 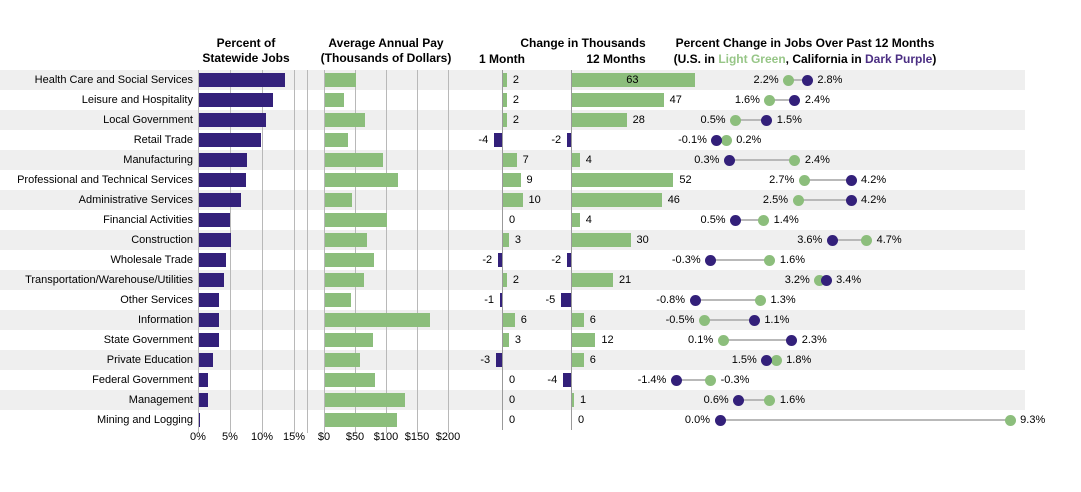 What do you see at coordinates (782, 180) in the screenshot?
I see `pct-change-left-value: 2.7%` at bounding box center [782, 180].